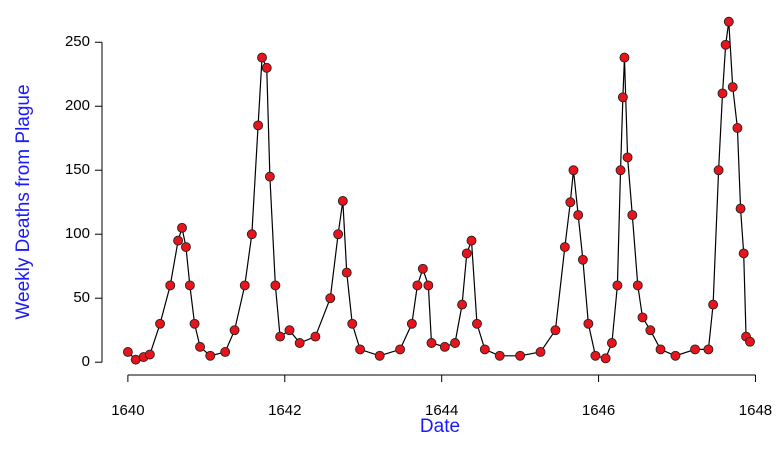 This screenshot has width=779, height=471. I want to click on x-tick-label: 1642, so click(284, 410).